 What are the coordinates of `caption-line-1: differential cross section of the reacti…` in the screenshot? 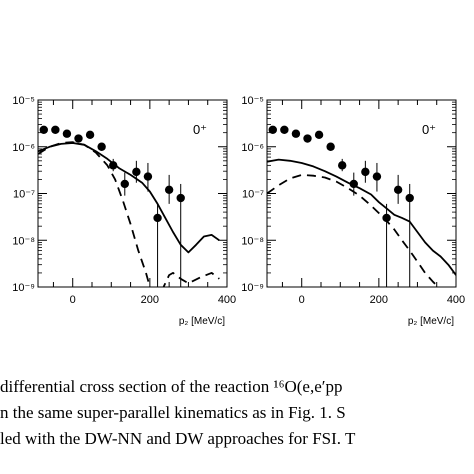 It's located at (171, 386).